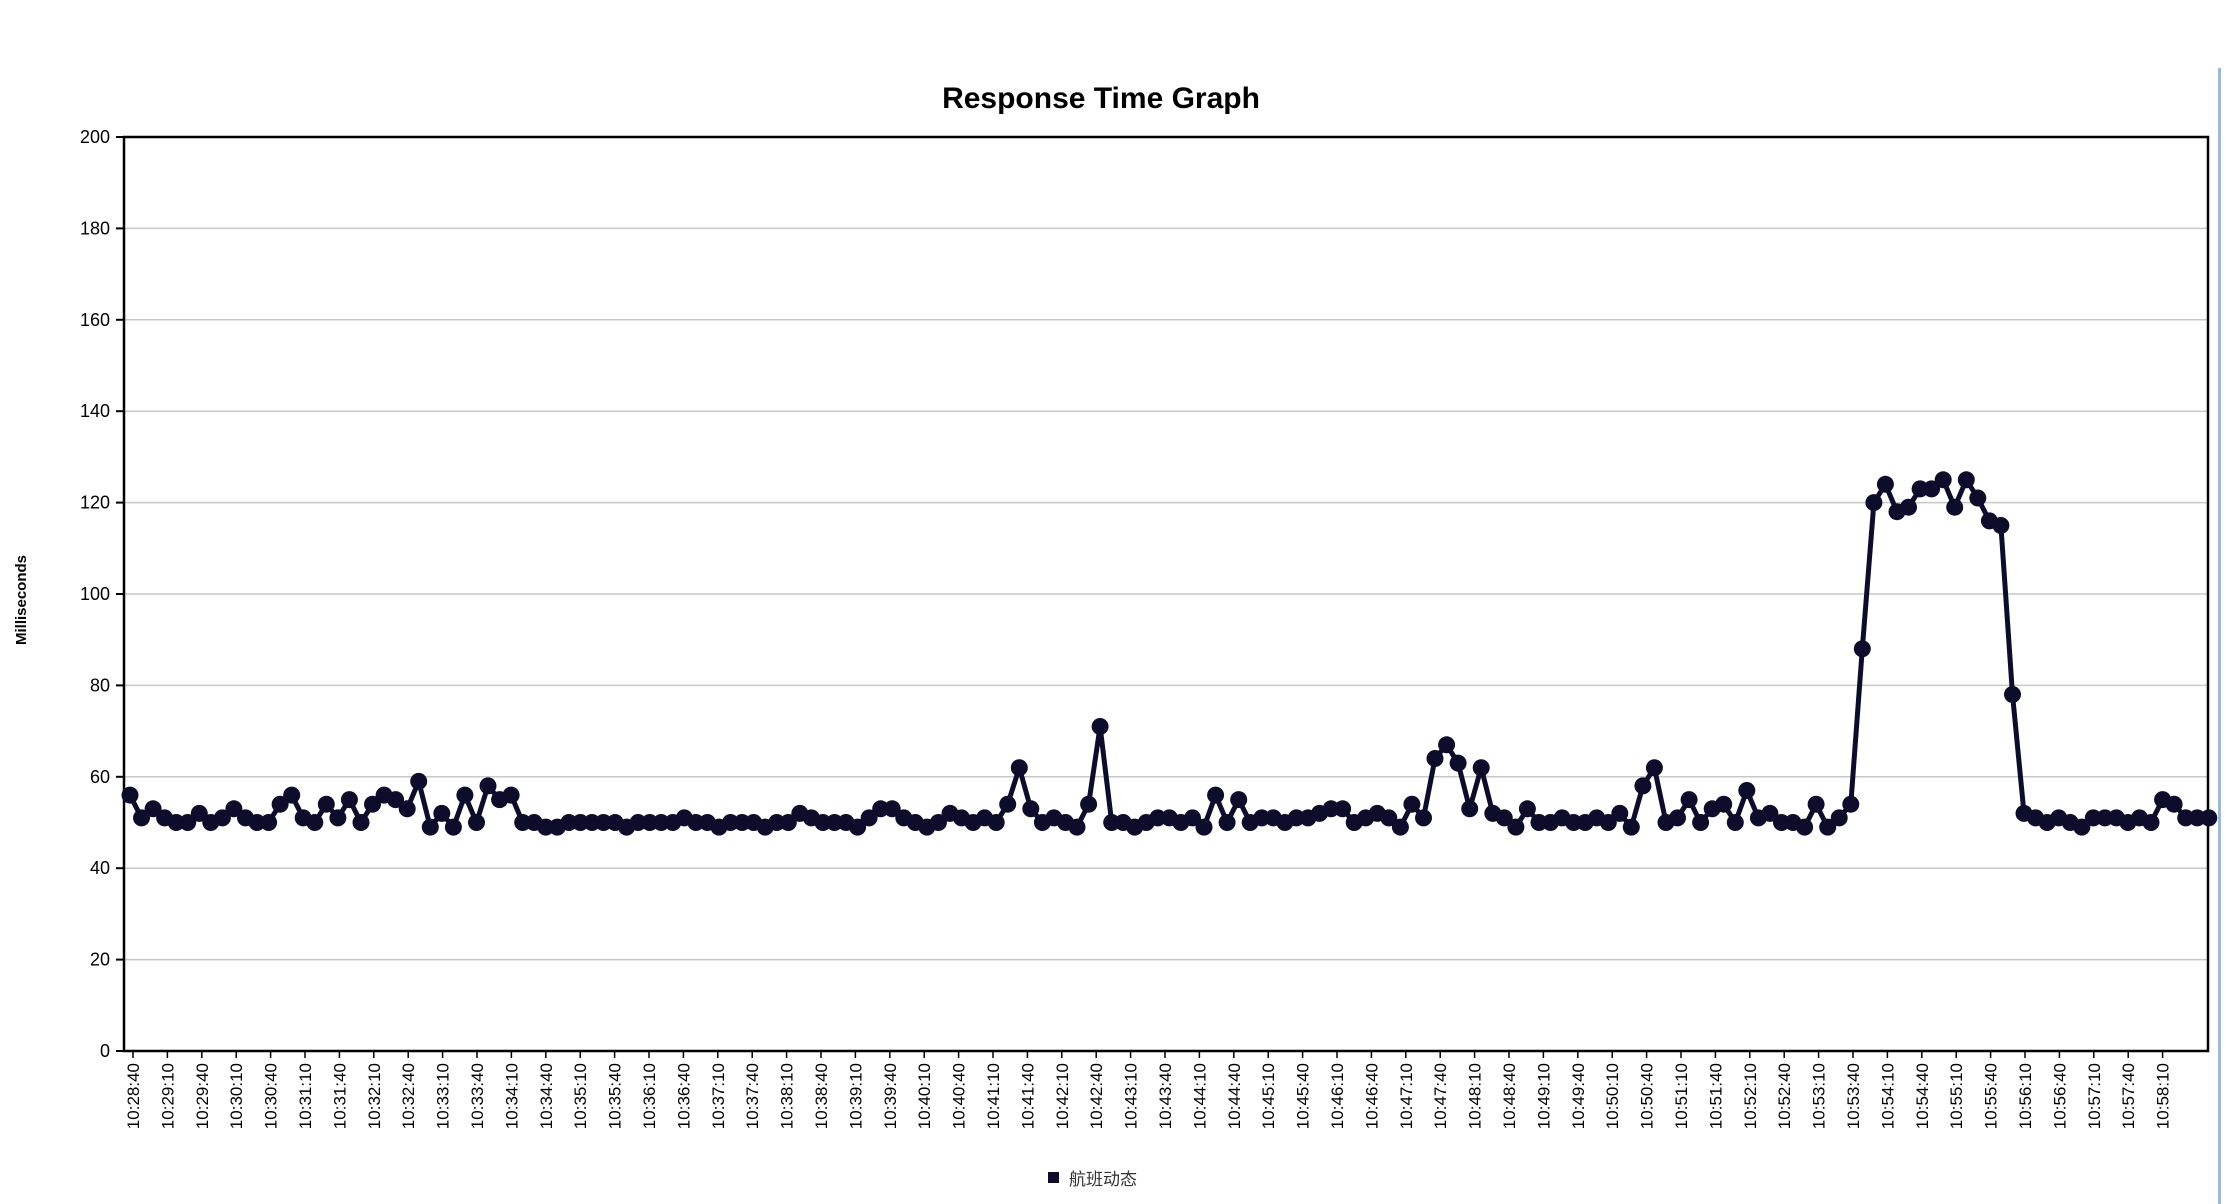 This screenshot has width=2230, height=1204. I want to click on x-tick-label: 10:49:40, so click(1578, 1096).